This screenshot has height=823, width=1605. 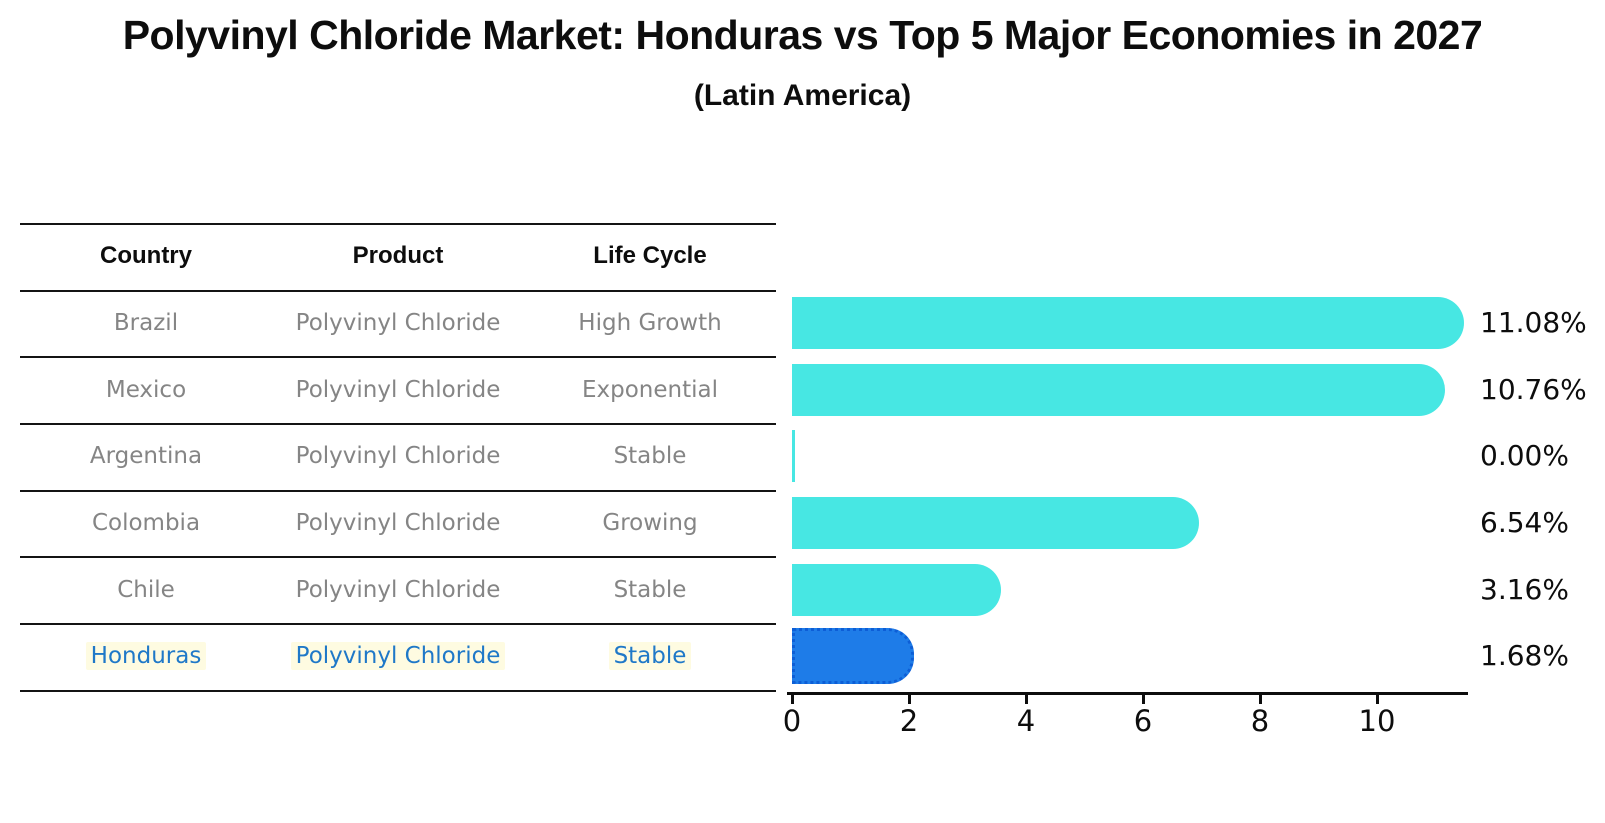 I want to click on x-axis-tick-label: 10, so click(x=1377, y=721).